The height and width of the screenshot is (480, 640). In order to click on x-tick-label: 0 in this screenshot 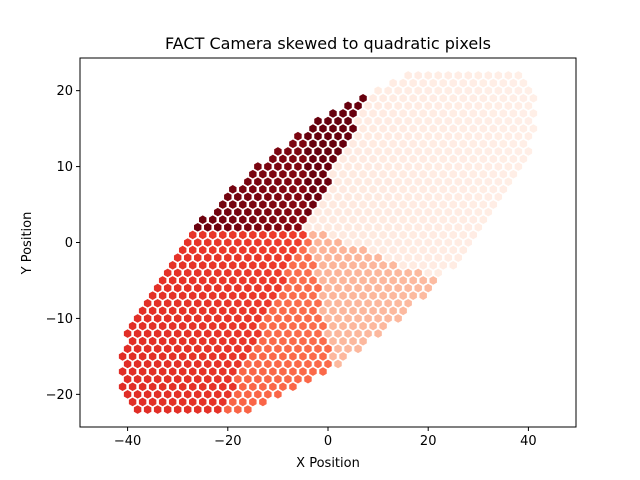, I will do `click(328, 441)`.